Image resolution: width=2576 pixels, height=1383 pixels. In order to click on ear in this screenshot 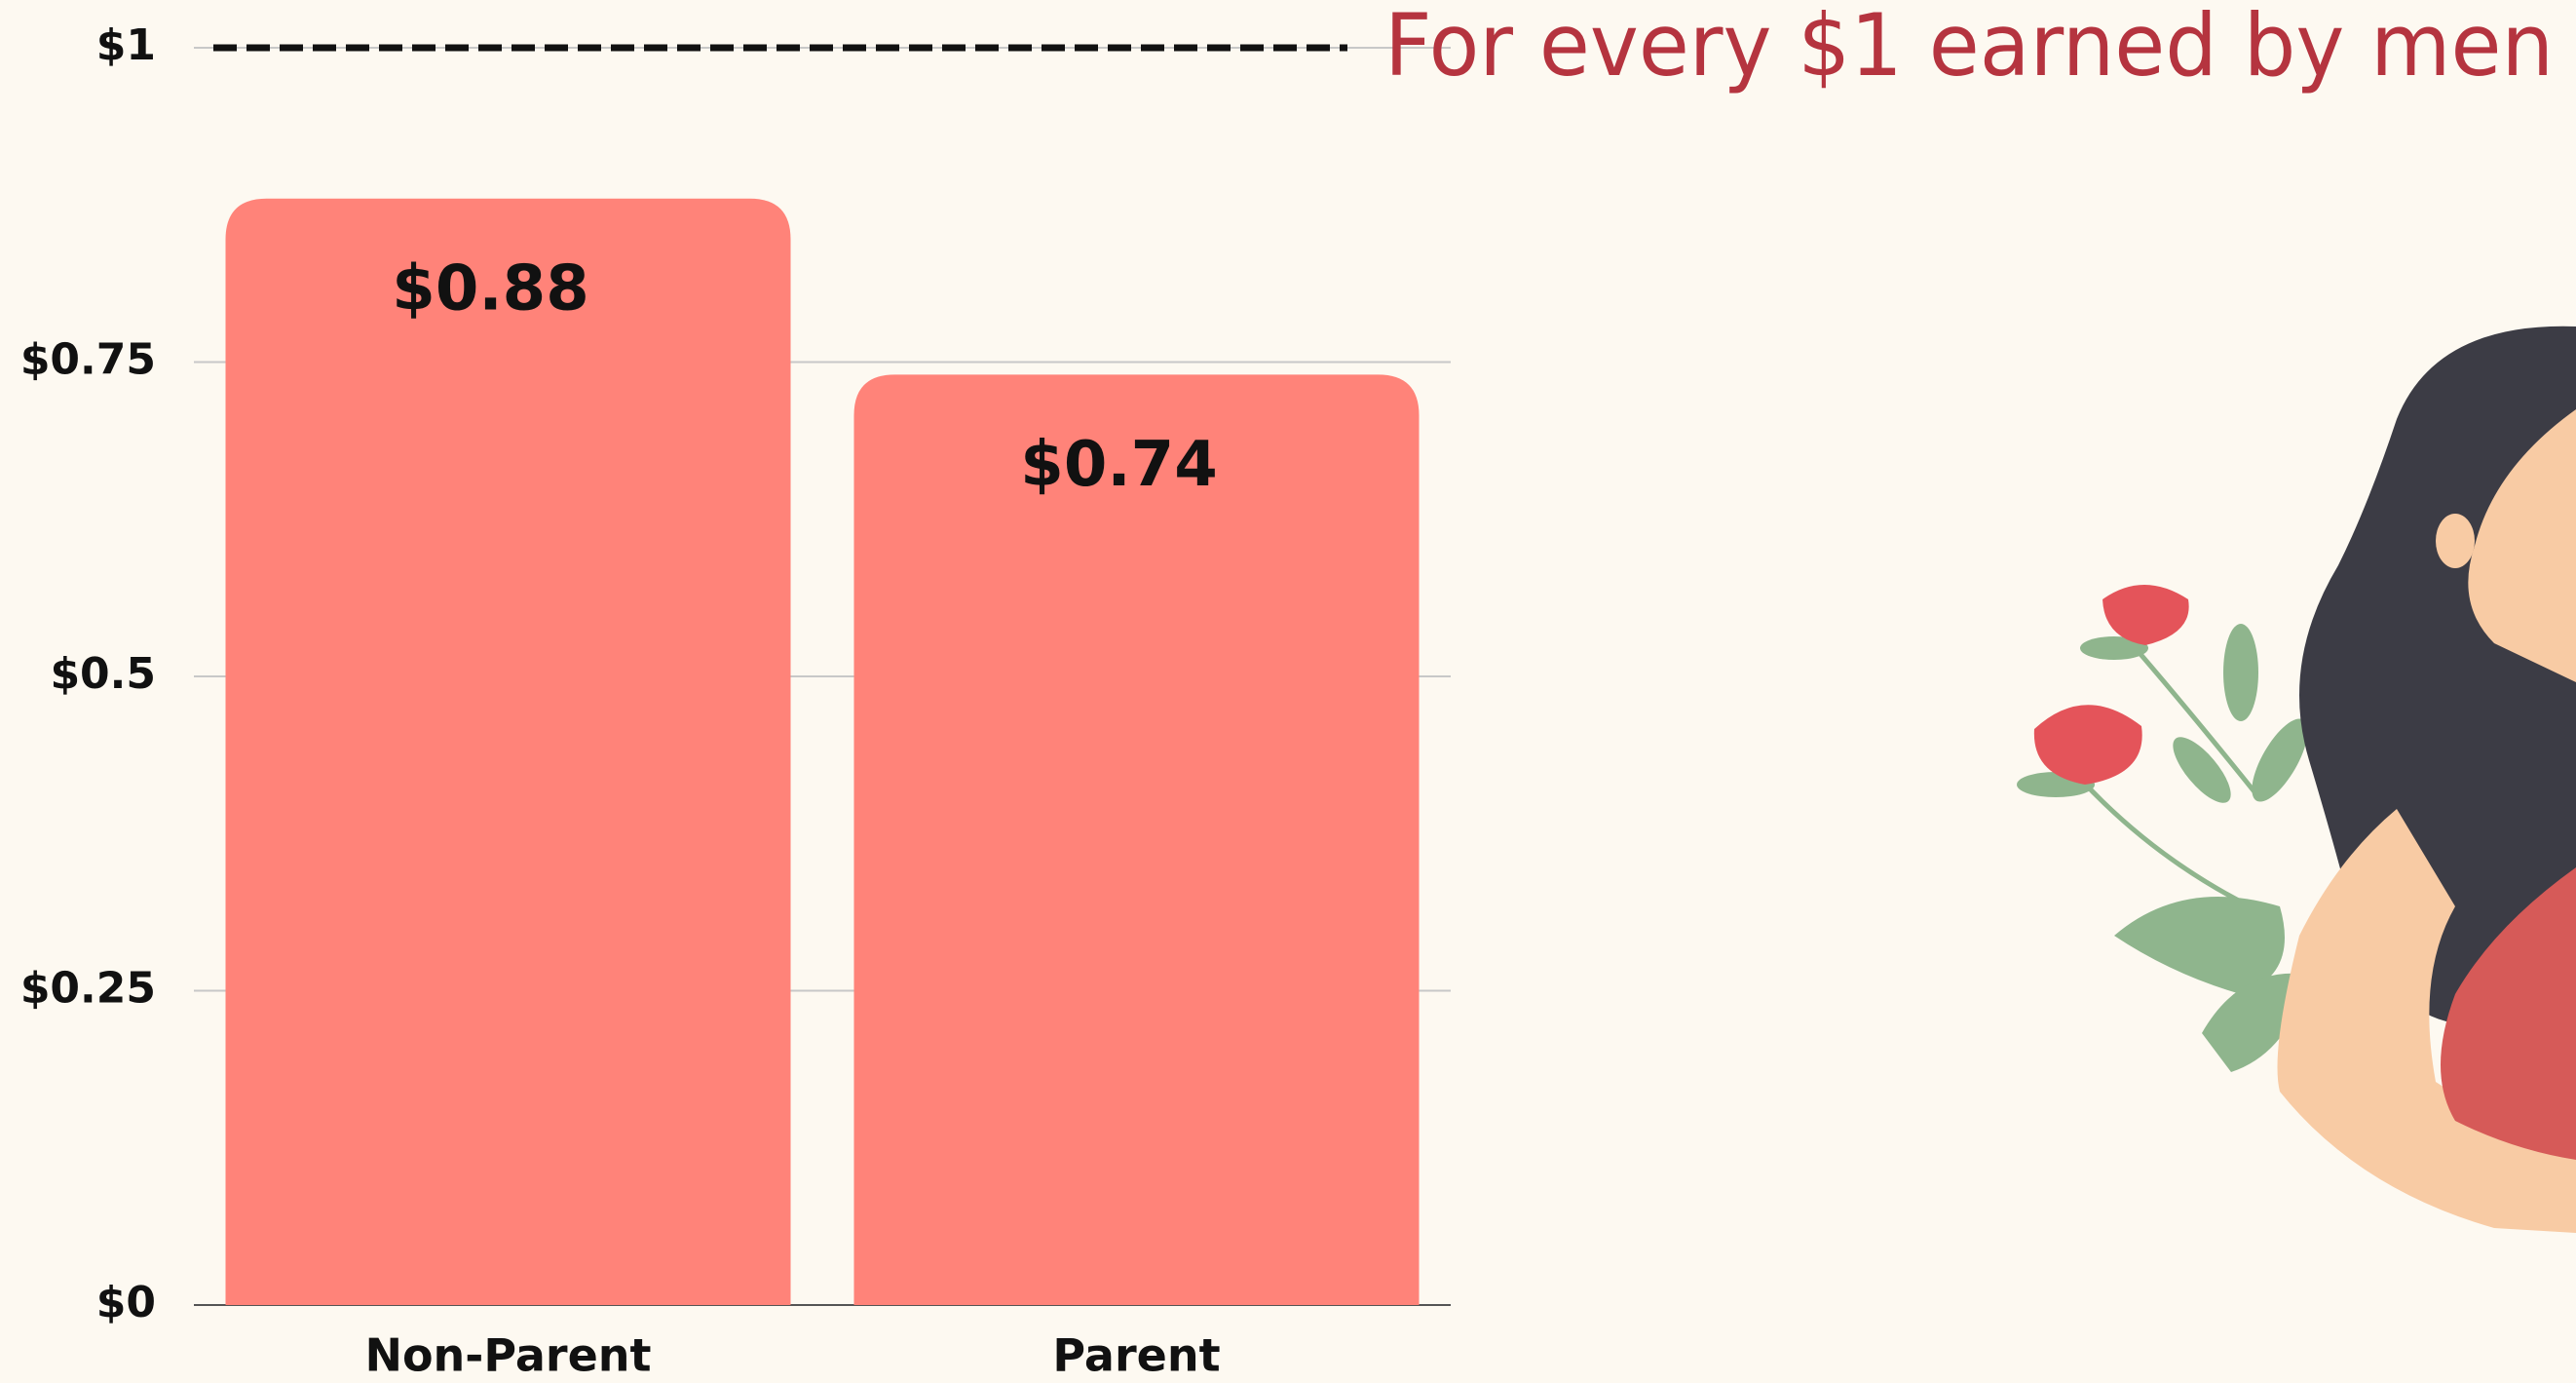, I will do `click(2455, 541)`.